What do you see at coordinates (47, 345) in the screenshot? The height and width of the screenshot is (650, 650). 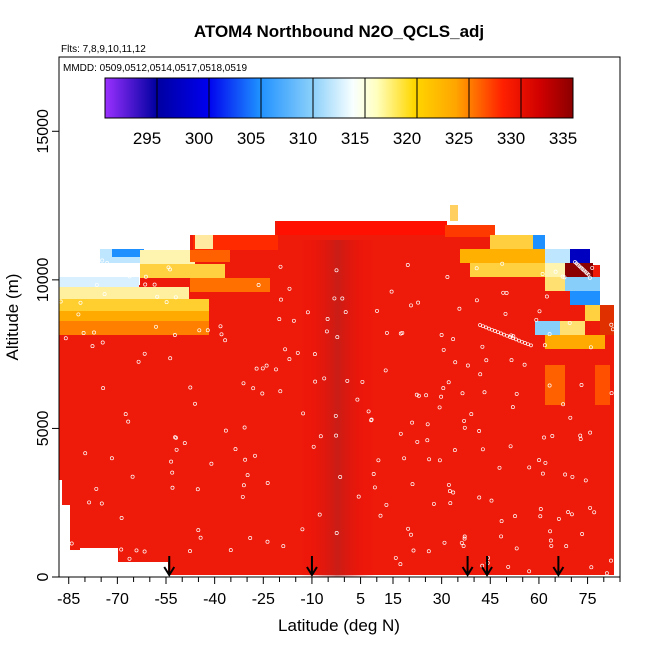 I see `y-axis: 0 5000 10000 15000` at bounding box center [47, 345].